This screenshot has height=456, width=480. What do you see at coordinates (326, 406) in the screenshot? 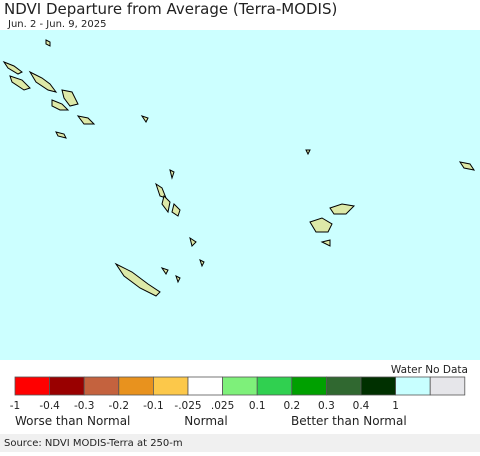
I see `legend-tick-label: 0.3` at bounding box center [326, 406].